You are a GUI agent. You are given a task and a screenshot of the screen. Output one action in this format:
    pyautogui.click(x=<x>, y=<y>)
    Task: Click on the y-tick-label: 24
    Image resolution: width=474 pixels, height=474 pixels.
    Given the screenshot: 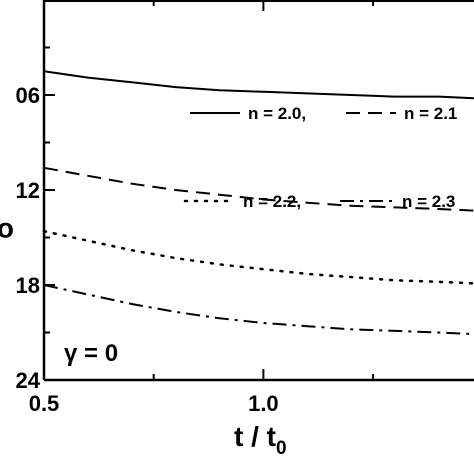 What is the action you would take?
    pyautogui.click(x=28, y=380)
    